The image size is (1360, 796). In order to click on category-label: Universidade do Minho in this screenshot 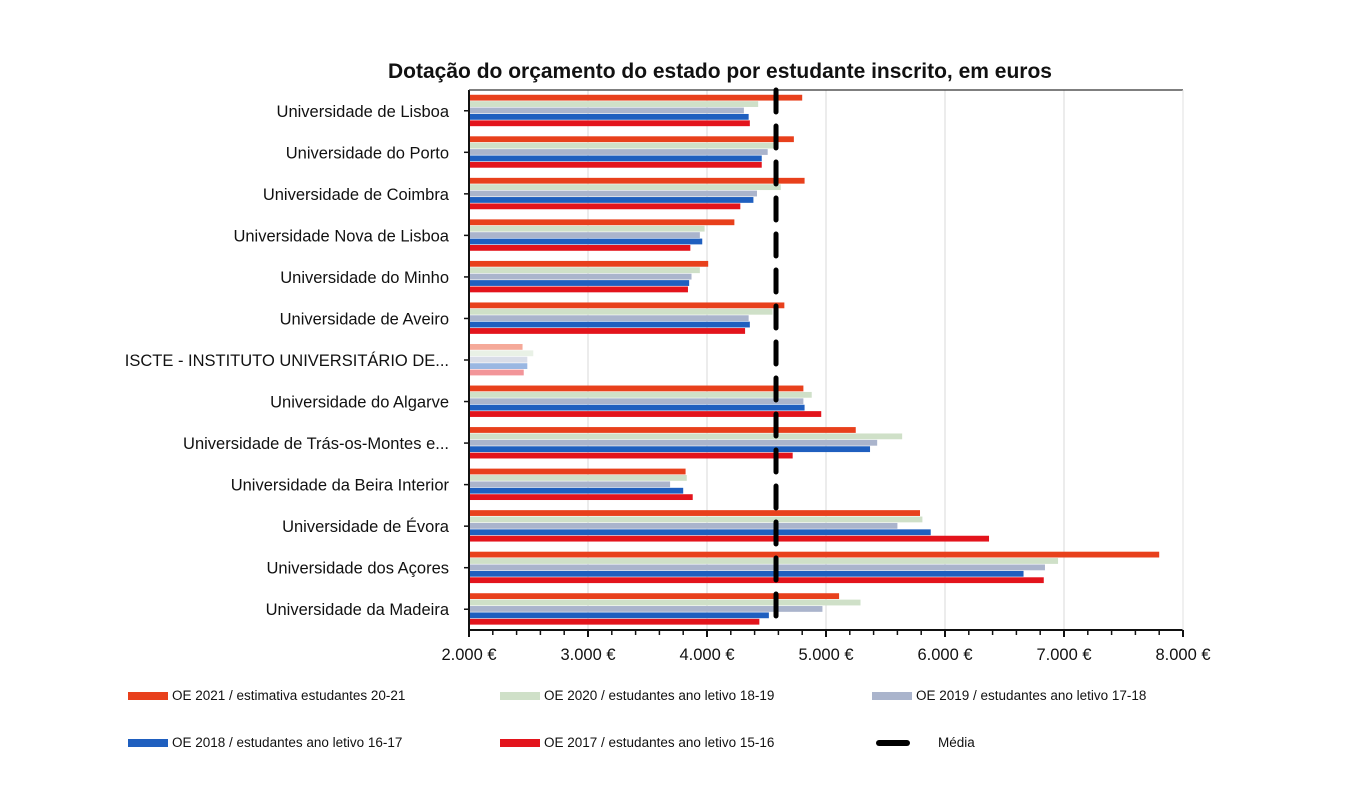, I will do `click(364, 278)`.